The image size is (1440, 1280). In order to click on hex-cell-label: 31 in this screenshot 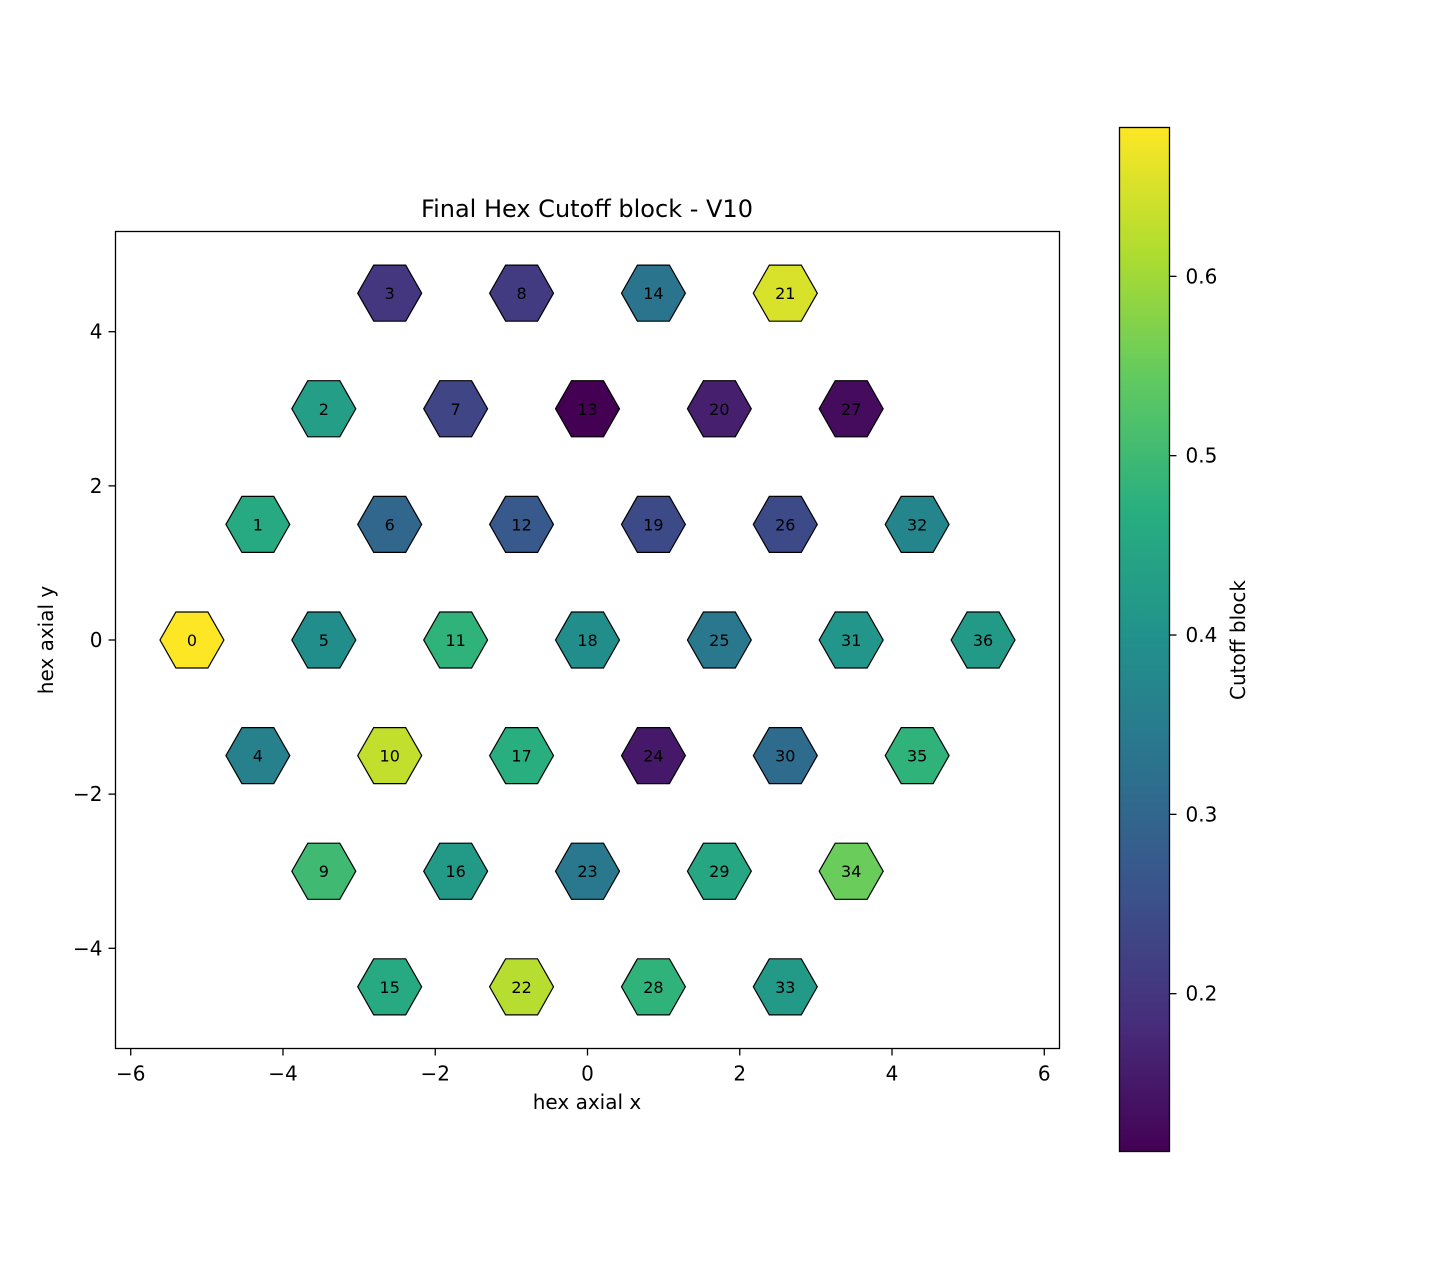, I will do `click(851, 640)`.